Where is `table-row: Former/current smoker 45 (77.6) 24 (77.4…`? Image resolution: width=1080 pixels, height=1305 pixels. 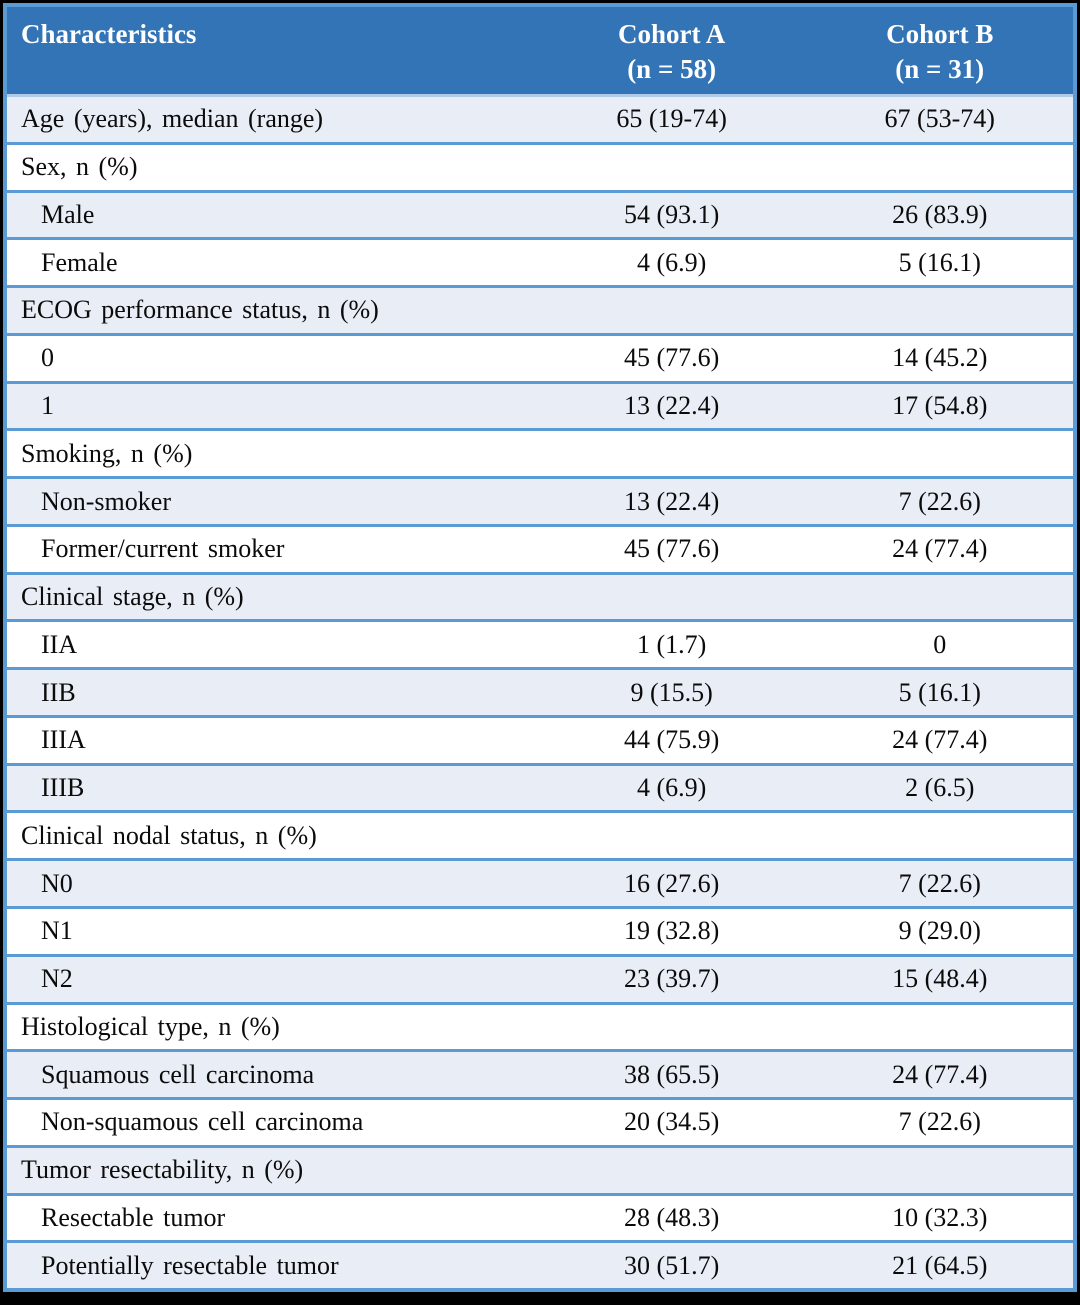 table-row: Former/current smoker 45 (77.6) 24 (77.4… is located at coordinates (540, 550).